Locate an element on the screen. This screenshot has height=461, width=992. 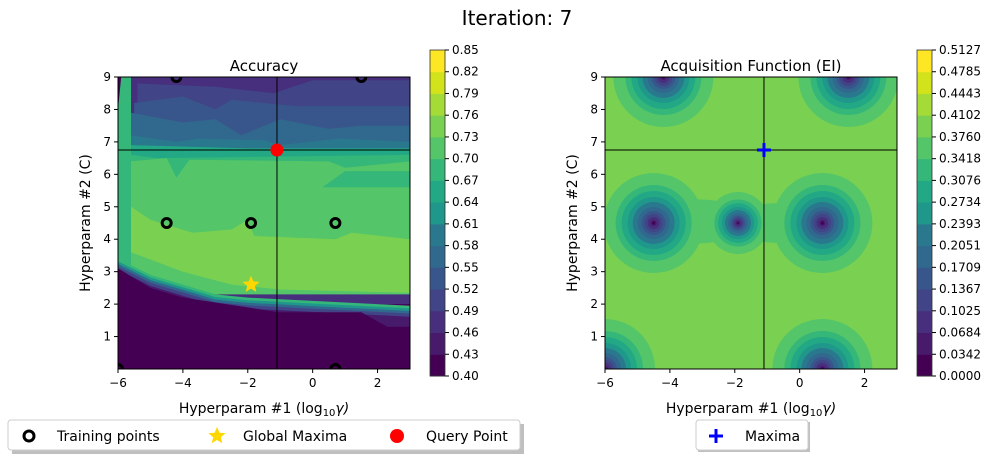
acquisition-legend: Maxima is located at coordinates (752, 435).